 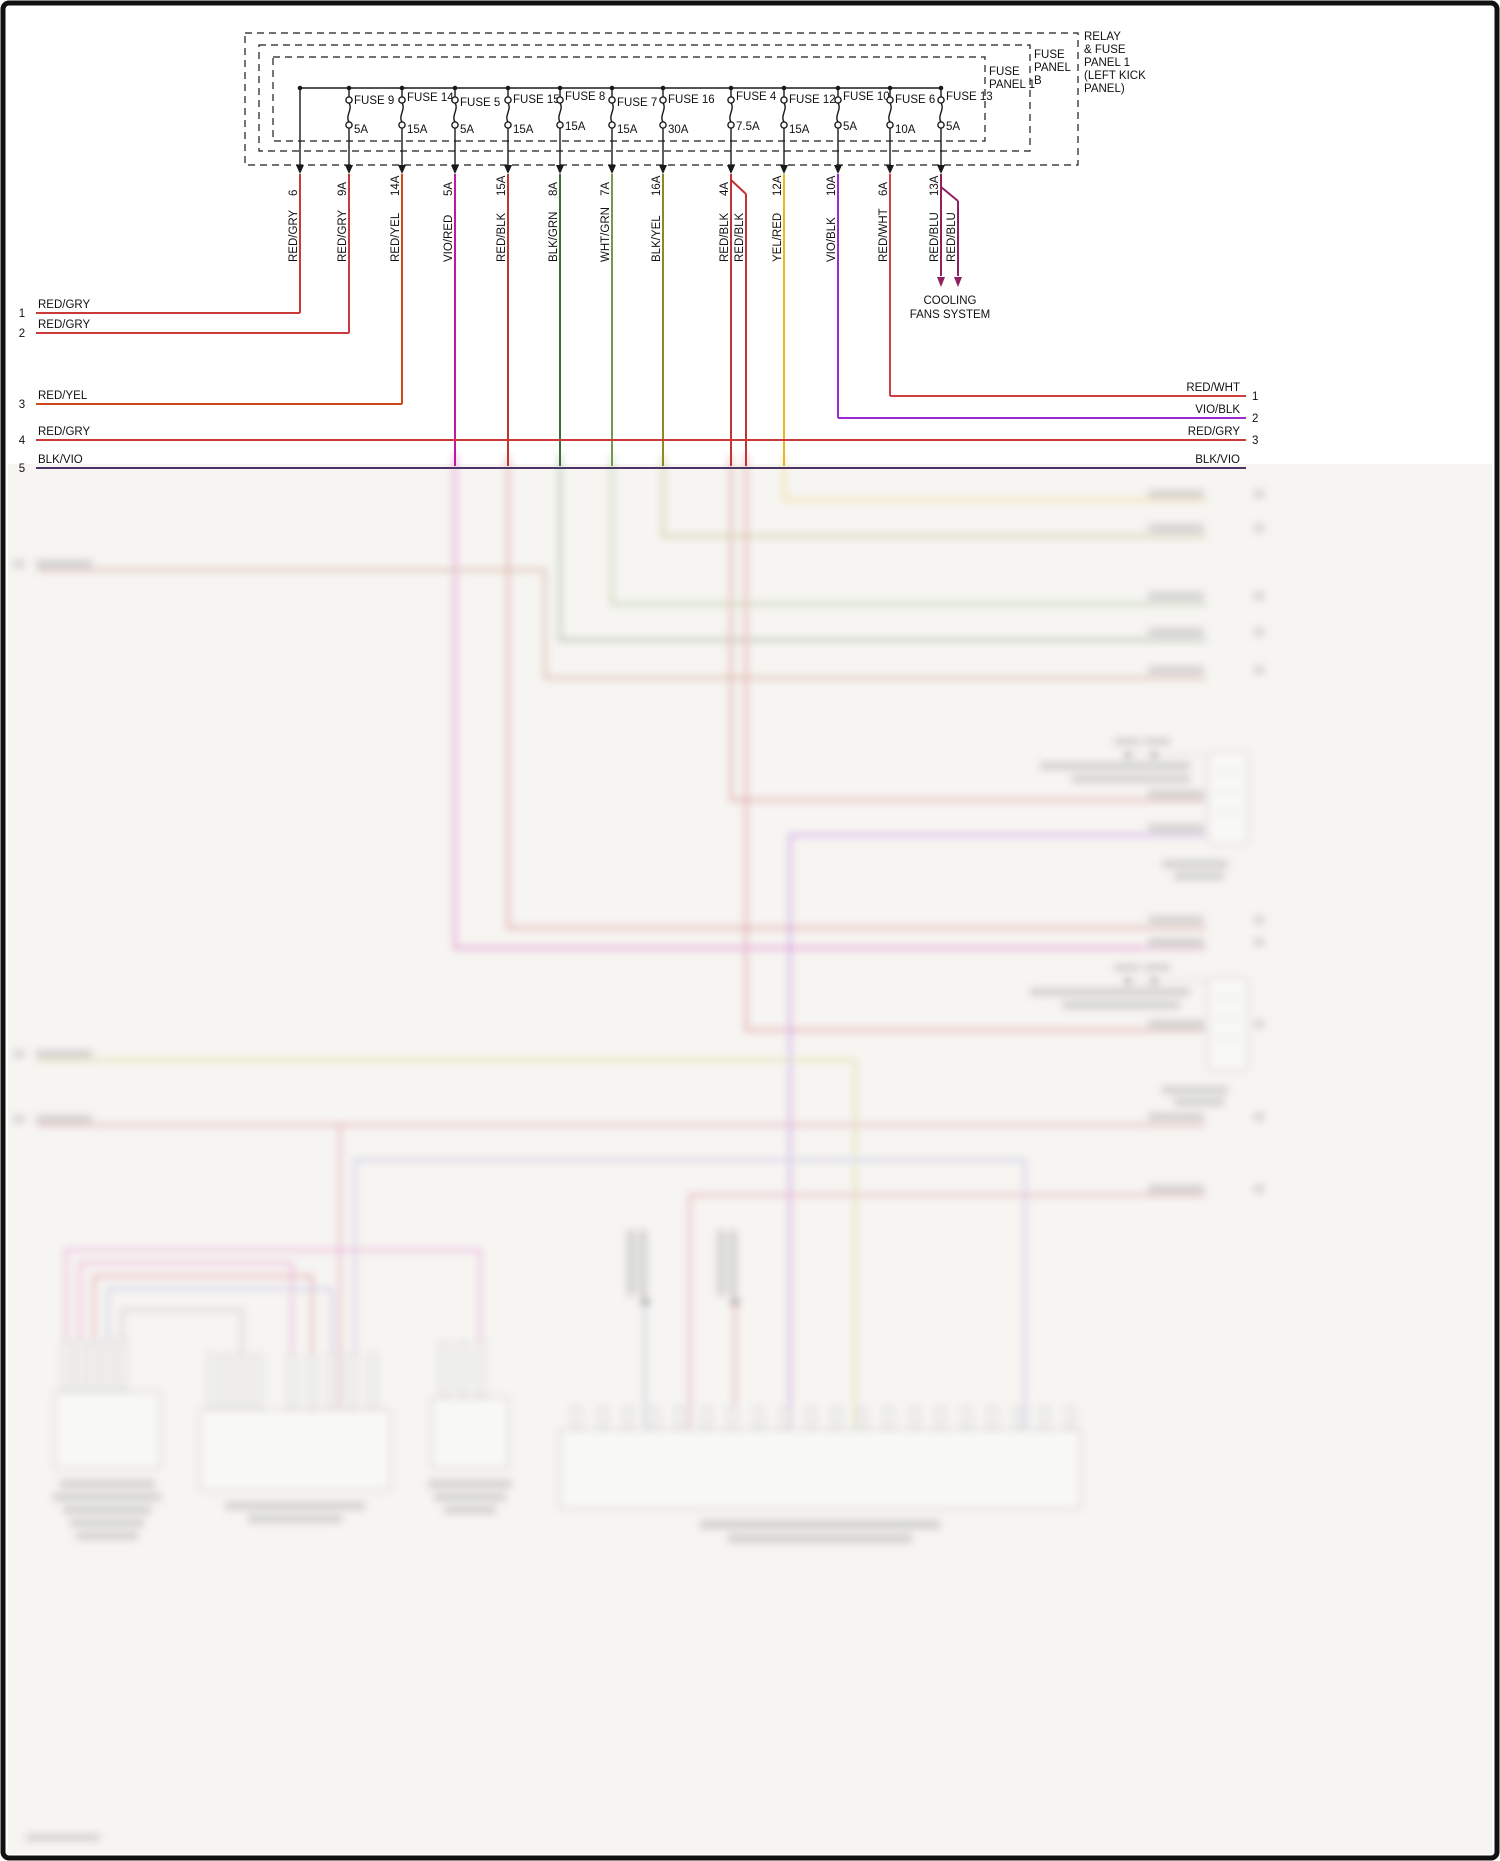 What do you see at coordinates (396, 185) in the screenshot?
I see `wire-pin-label: 14A` at bounding box center [396, 185].